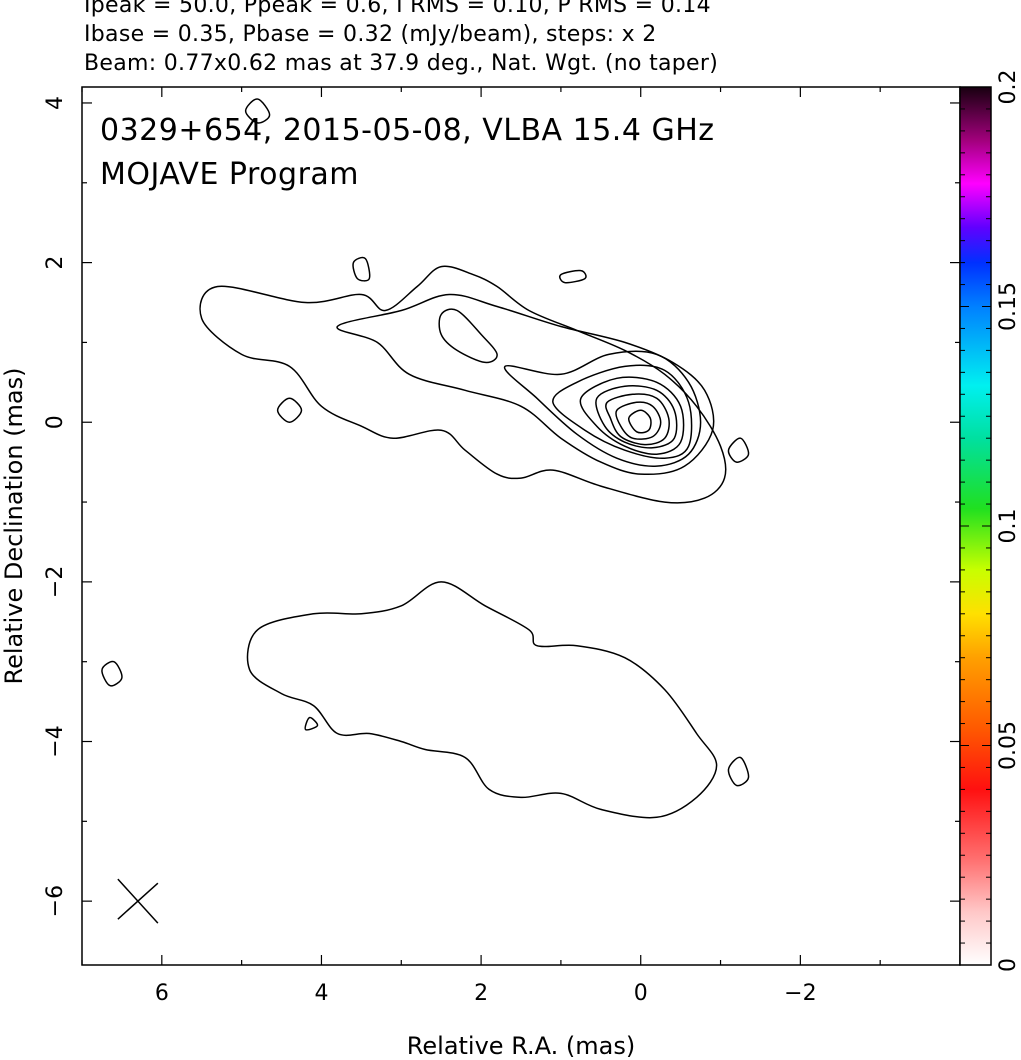 The image size is (1021, 1060). I want to click on x-tick-label: 6, so click(162, 993).